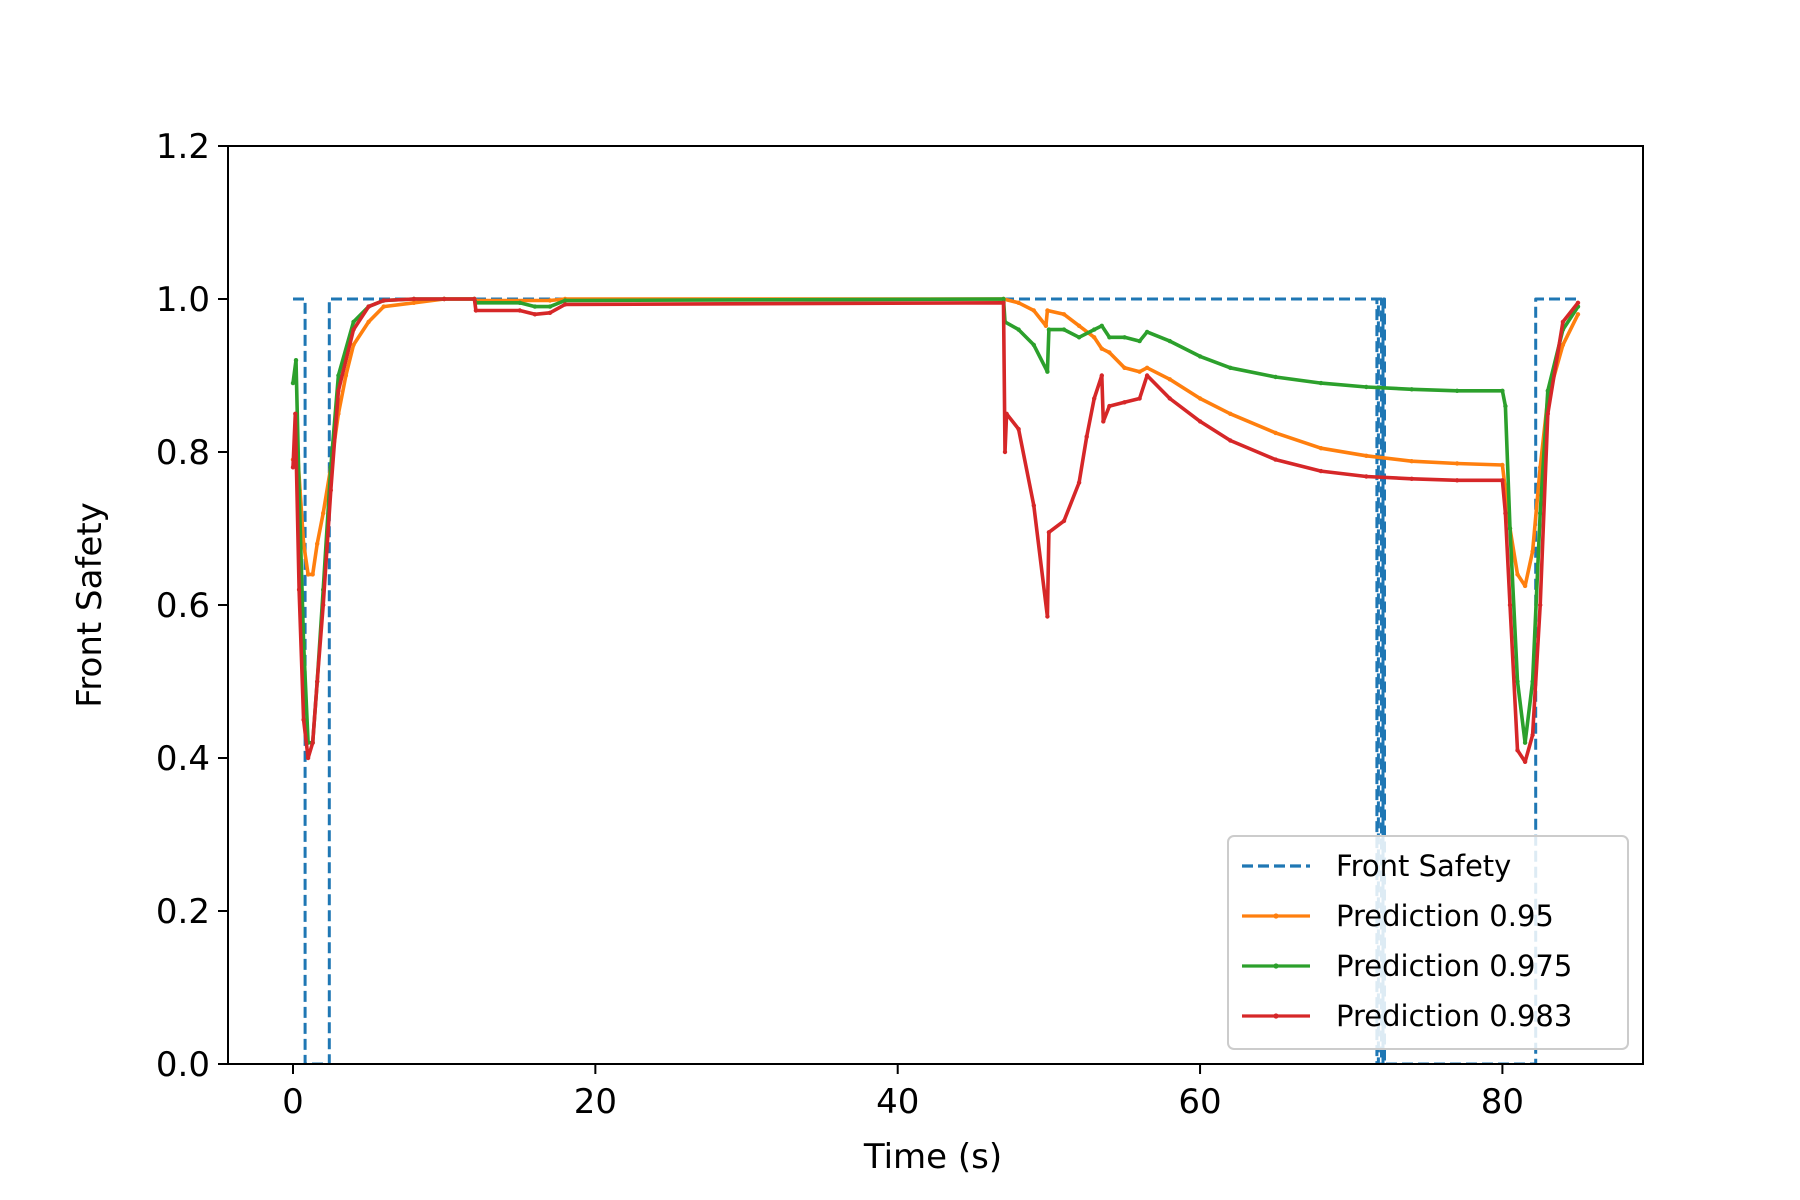 The width and height of the screenshot is (1800, 1200). Describe the element at coordinates (183, 606) in the screenshot. I see `y-tick-label: 0.6` at that location.